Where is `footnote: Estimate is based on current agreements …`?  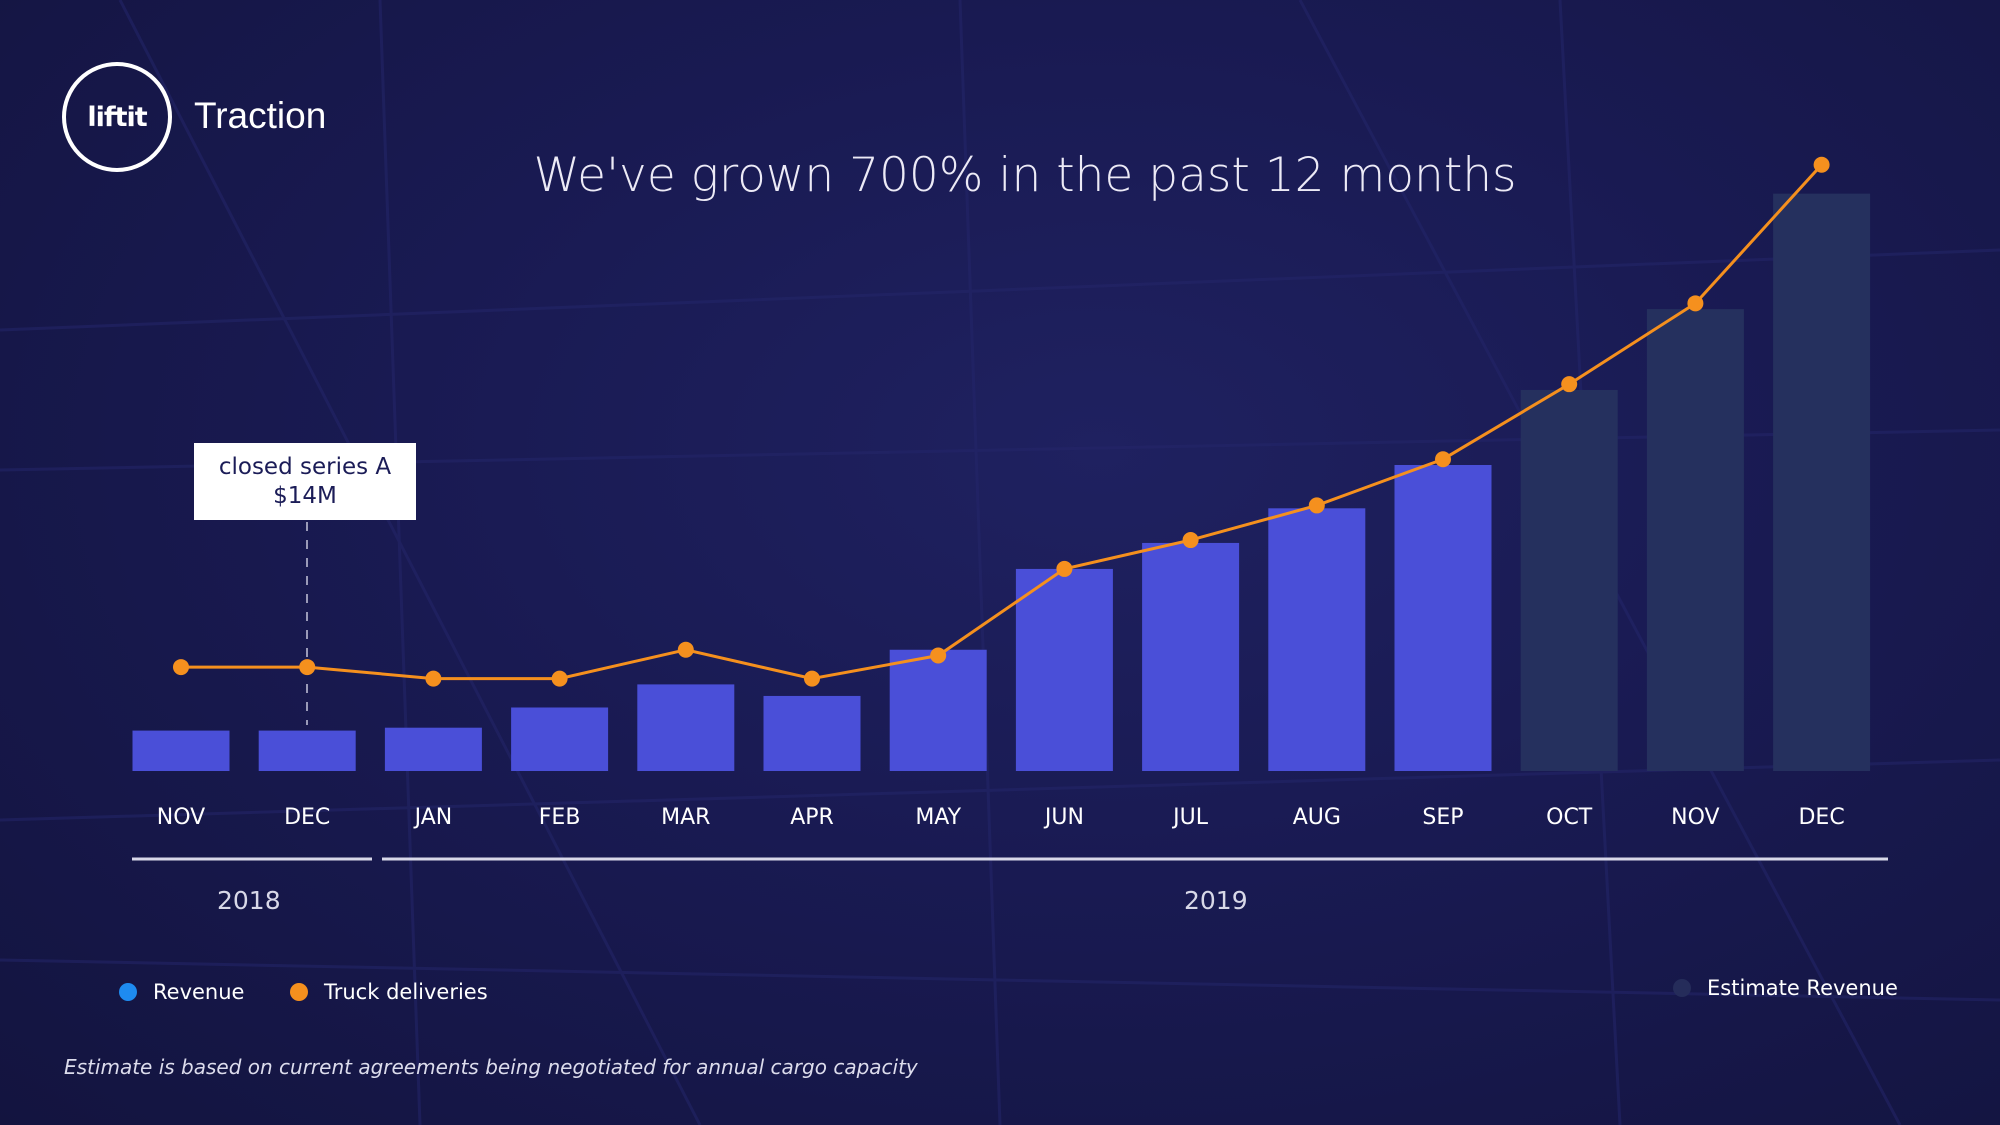 footnote: Estimate is based on current agreements … is located at coordinates (491, 1067).